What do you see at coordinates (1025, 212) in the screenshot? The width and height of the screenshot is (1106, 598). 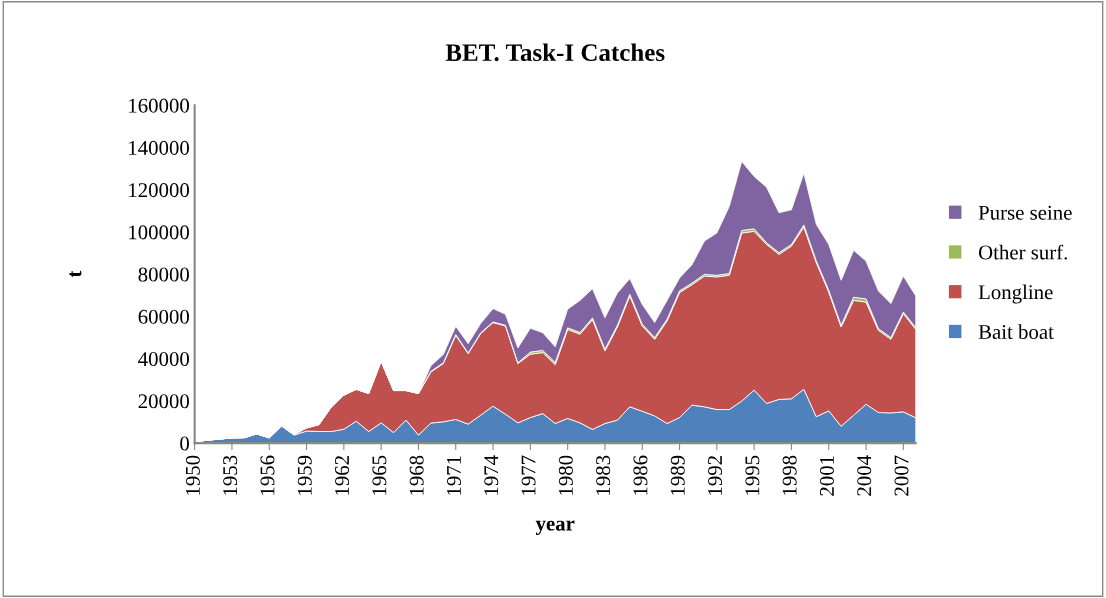 I see `legend-label: Purse seine` at bounding box center [1025, 212].